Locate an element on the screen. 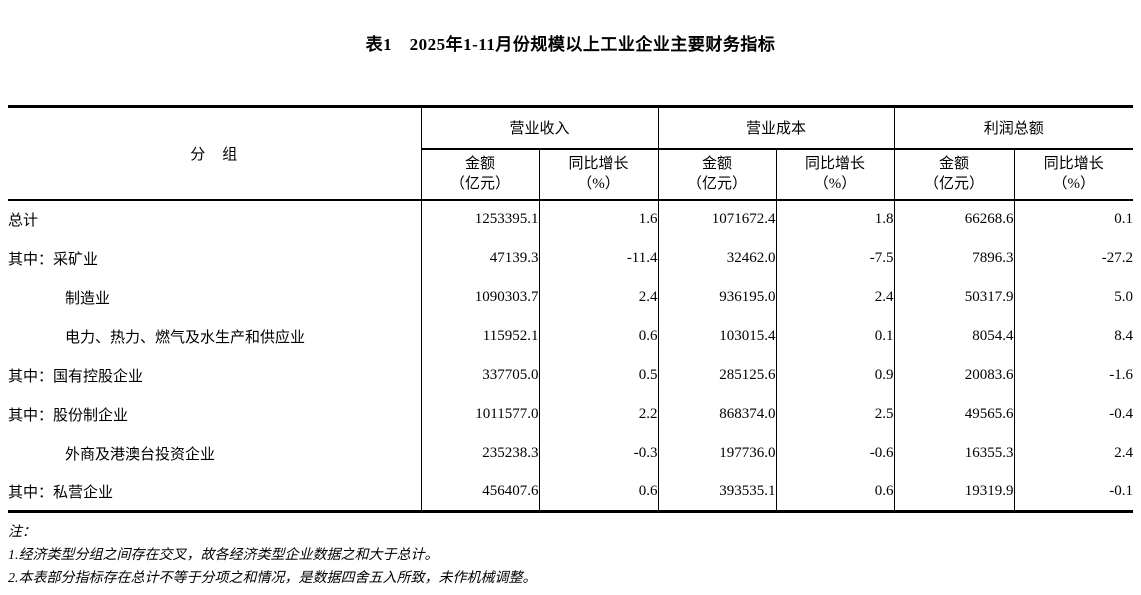 The image size is (1141, 595). cell-profit-amount: 66268.6 is located at coordinates (954, 219).